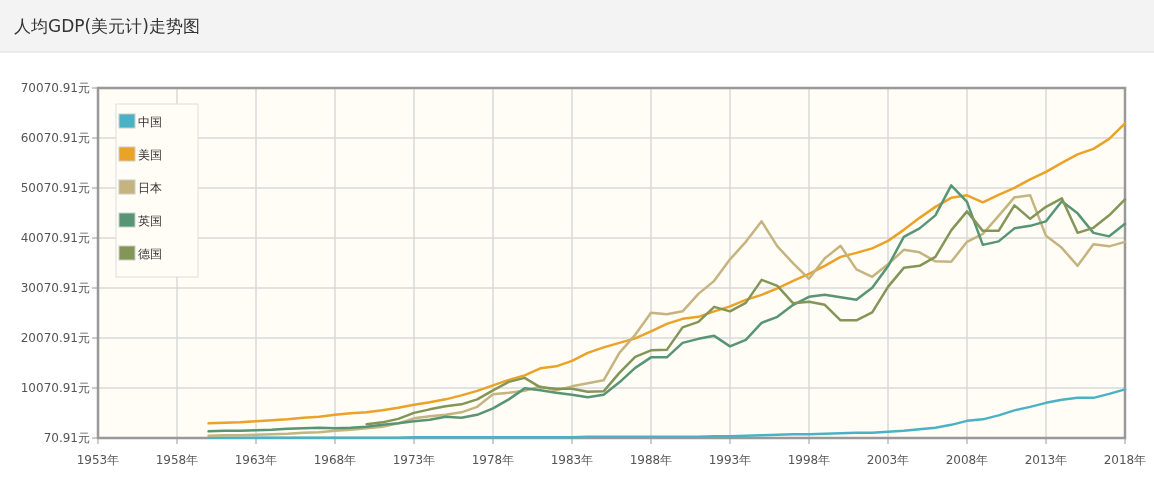 The height and width of the screenshot is (488, 1154). Describe the element at coordinates (1125, 460) in the screenshot. I see `x-tick-label: 2018年` at that location.